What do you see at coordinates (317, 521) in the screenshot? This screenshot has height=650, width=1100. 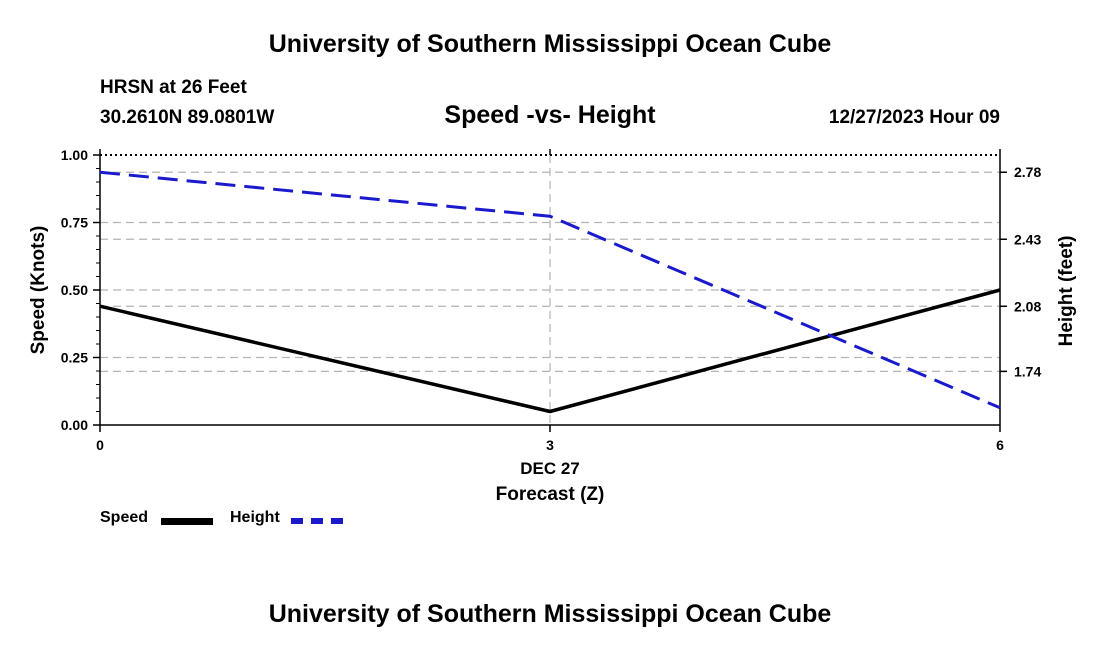 I see `legend-swatch-height` at bounding box center [317, 521].